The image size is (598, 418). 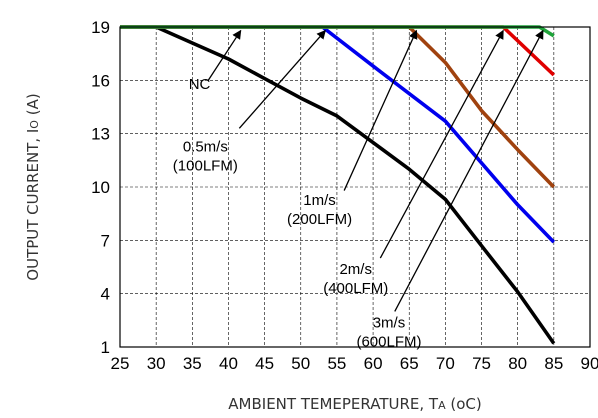 I want to click on annotation-label: (400LFM), so click(x=355, y=288).